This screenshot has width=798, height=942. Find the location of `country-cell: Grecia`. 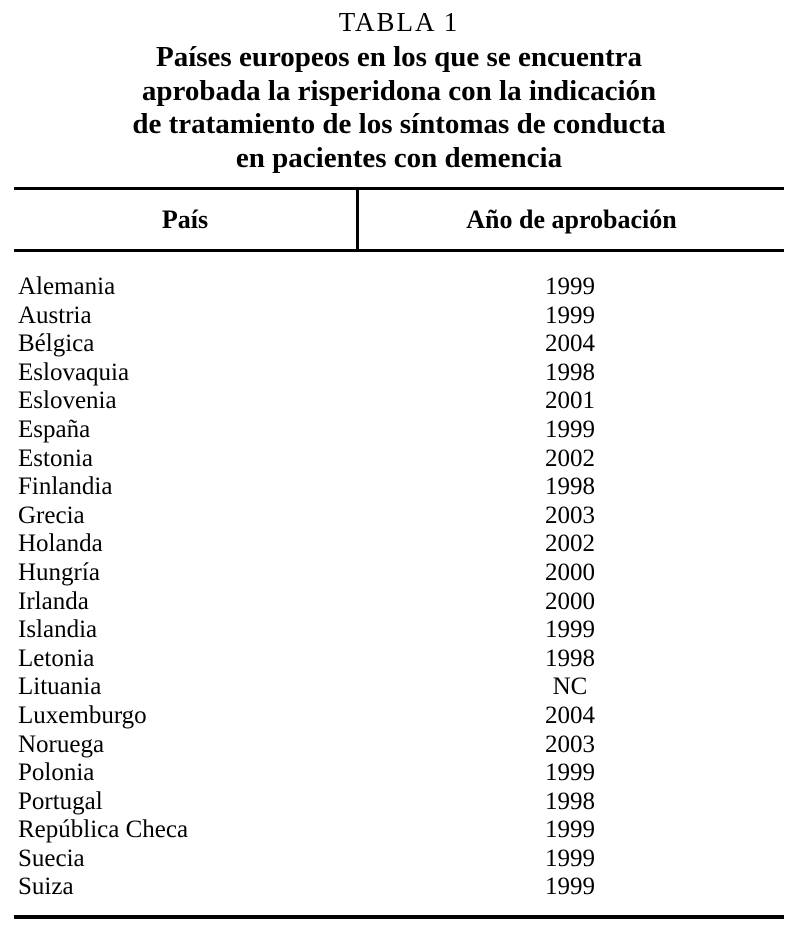

country-cell: Grecia is located at coordinates (51, 515).